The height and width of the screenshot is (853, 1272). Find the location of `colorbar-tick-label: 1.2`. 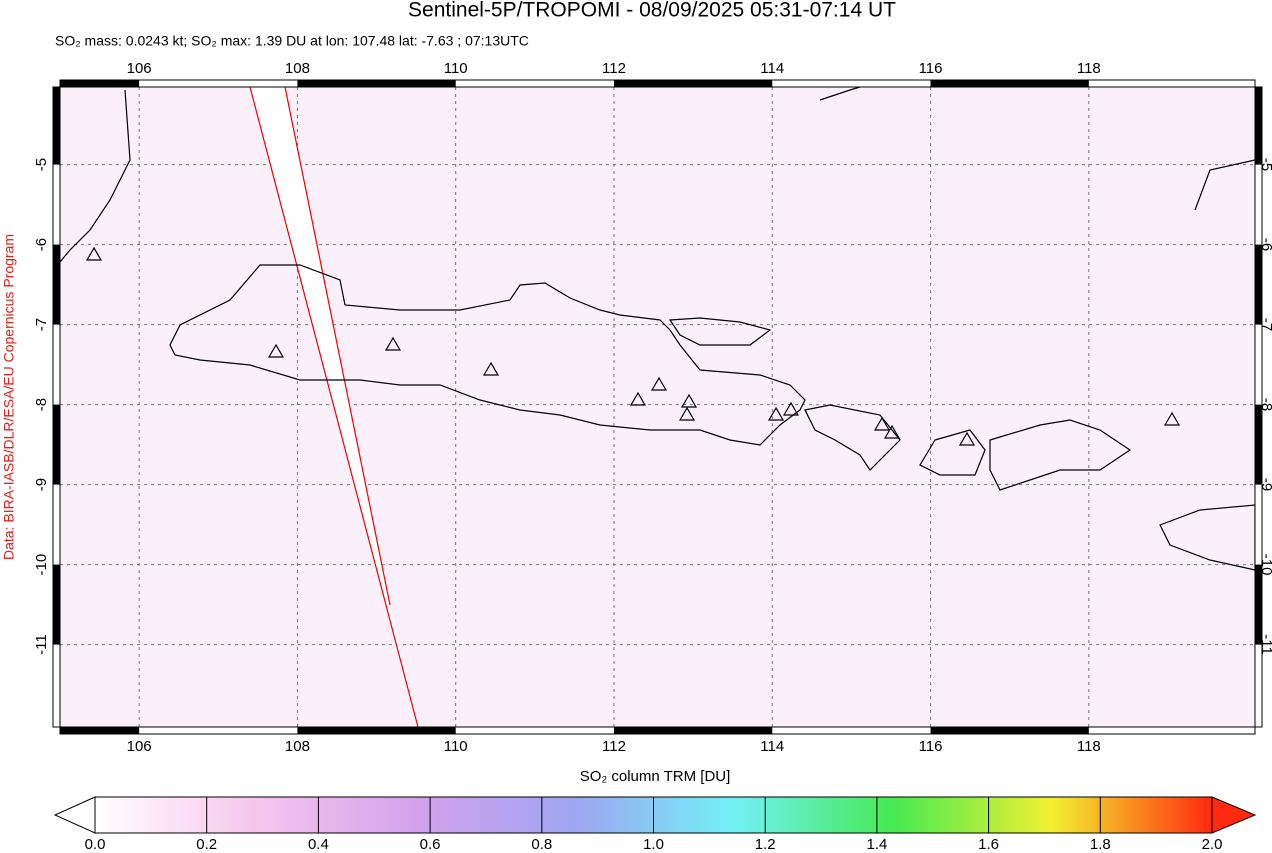

colorbar-tick-label: 1.2 is located at coordinates (765, 844).